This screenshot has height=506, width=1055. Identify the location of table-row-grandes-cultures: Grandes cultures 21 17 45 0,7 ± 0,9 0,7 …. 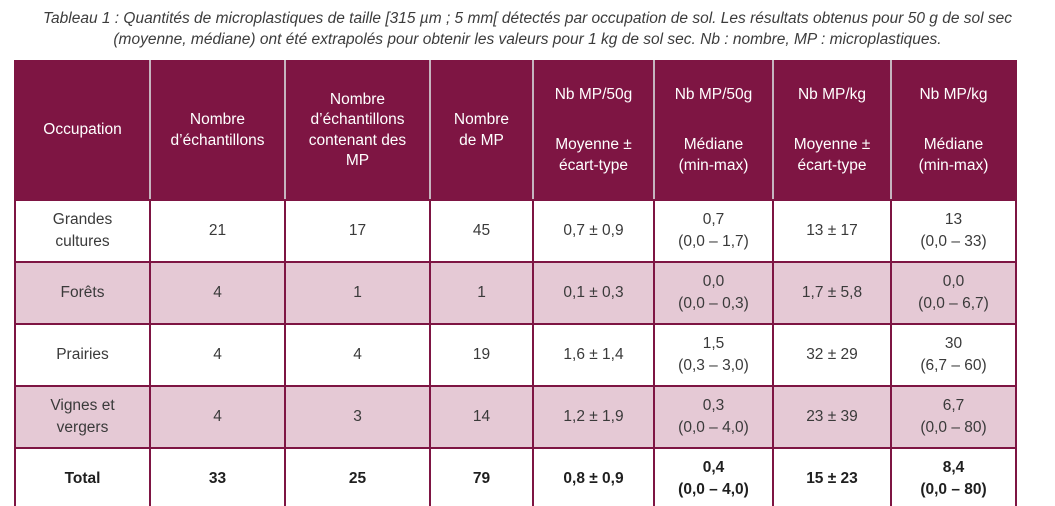
(515, 231).